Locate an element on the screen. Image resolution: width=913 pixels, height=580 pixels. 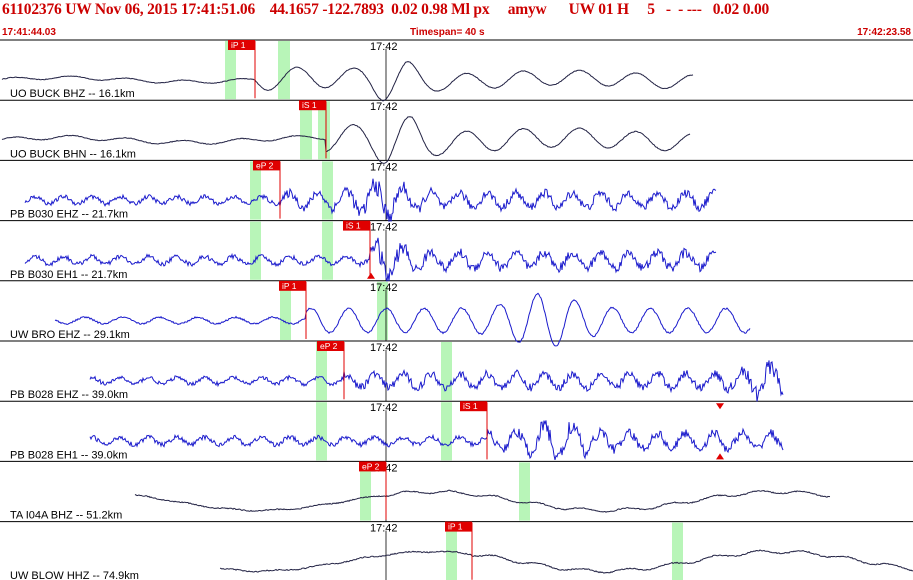
station-panel: 17:42 eP 2 PB B030 EHZ -- 21.7km is located at coordinates (456, 191).